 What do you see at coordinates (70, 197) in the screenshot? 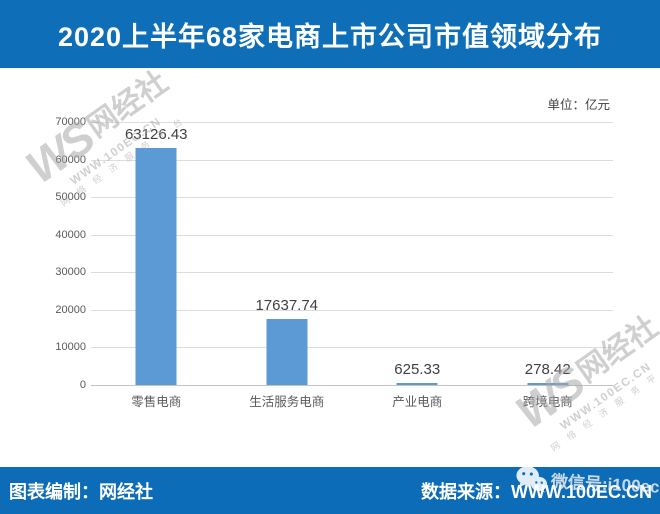
I see `y-tick-label: 50000` at bounding box center [70, 197].